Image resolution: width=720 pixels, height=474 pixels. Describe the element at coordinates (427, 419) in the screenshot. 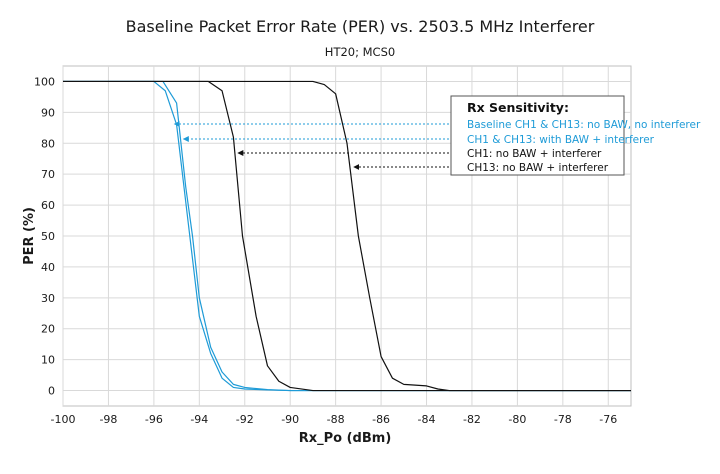

I see `x-tick-label: -84` at that location.